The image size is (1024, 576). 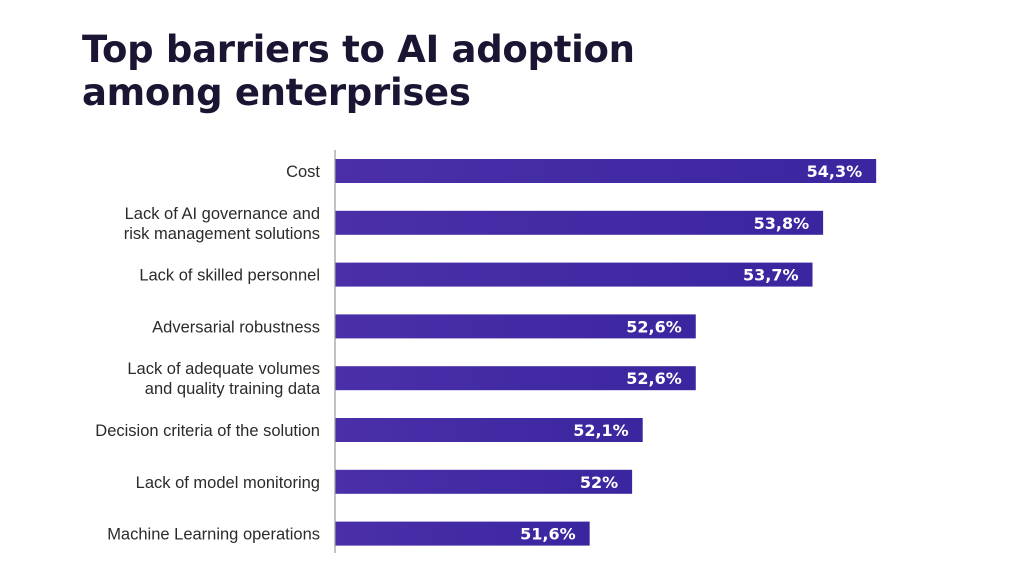 What do you see at coordinates (222, 234) in the screenshot?
I see `category-label-2-line-2: risk management solutions` at bounding box center [222, 234].